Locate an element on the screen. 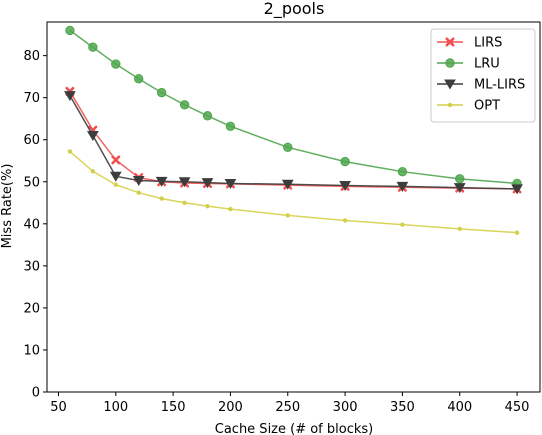  legend: LIRS LRU ML-LIRS OPT is located at coordinates (483, 75).